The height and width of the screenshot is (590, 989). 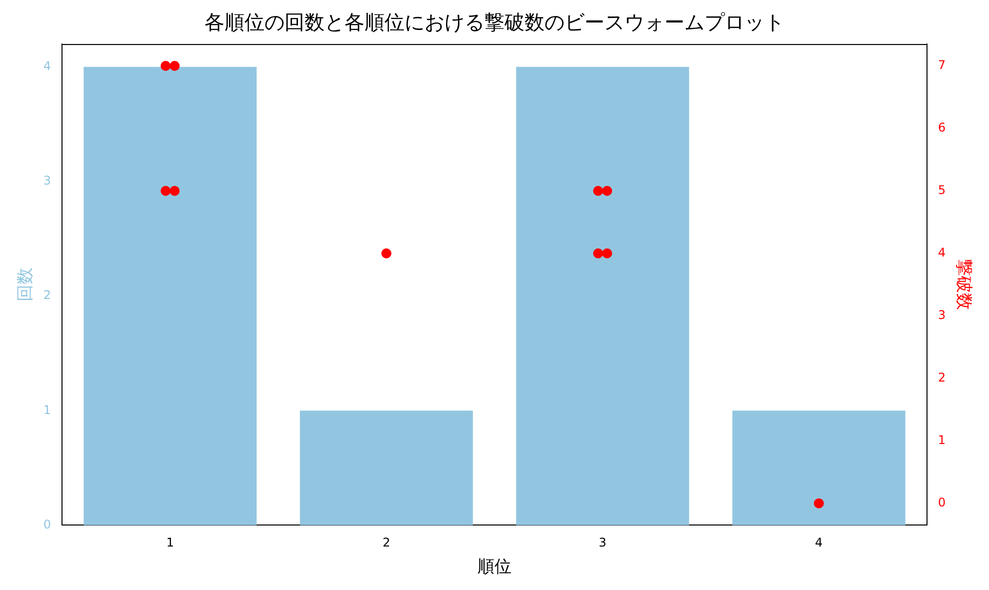 I want to click on y2-tick-label: 2, so click(x=942, y=377).